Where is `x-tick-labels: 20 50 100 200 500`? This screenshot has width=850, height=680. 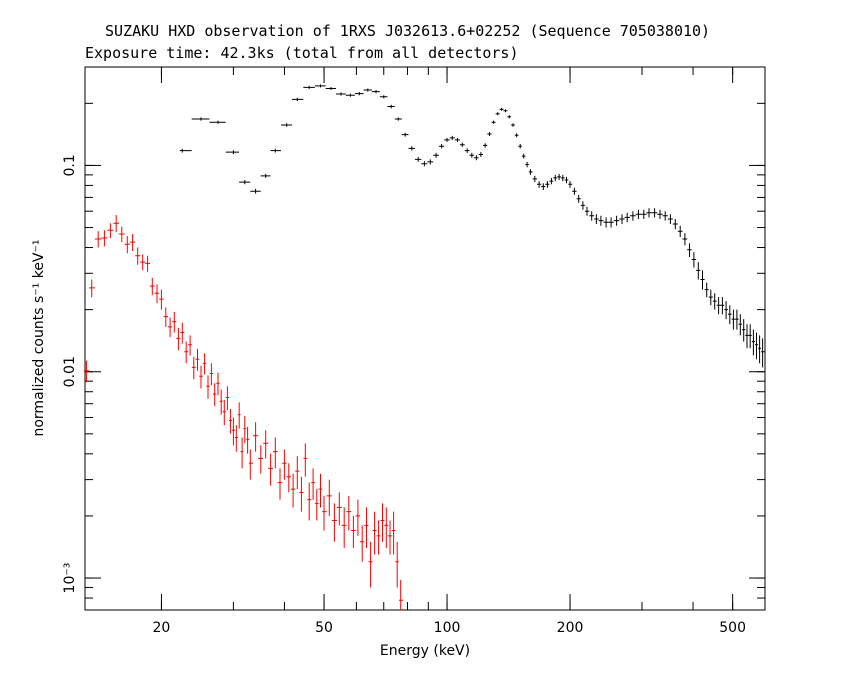
x-tick-labels: 20 50 100 200 500 is located at coordinates (449, 628).